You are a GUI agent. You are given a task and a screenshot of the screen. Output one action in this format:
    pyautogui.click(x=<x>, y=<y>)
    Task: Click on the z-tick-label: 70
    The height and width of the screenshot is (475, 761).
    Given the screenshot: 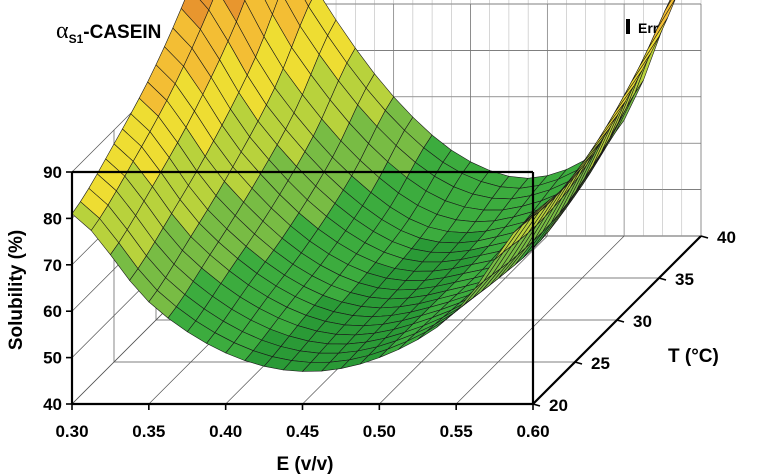 What is the action you would take?
    pyautogui.click(x=52, y=265)
    